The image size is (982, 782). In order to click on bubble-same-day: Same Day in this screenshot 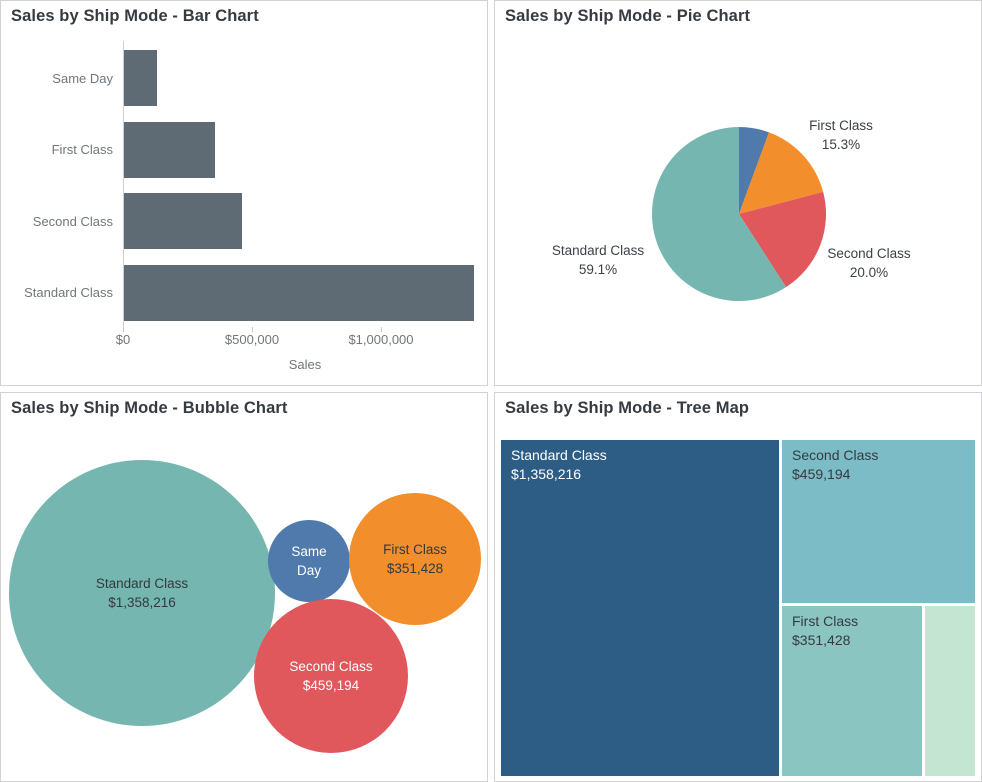, I will do `click(309, 561)`.